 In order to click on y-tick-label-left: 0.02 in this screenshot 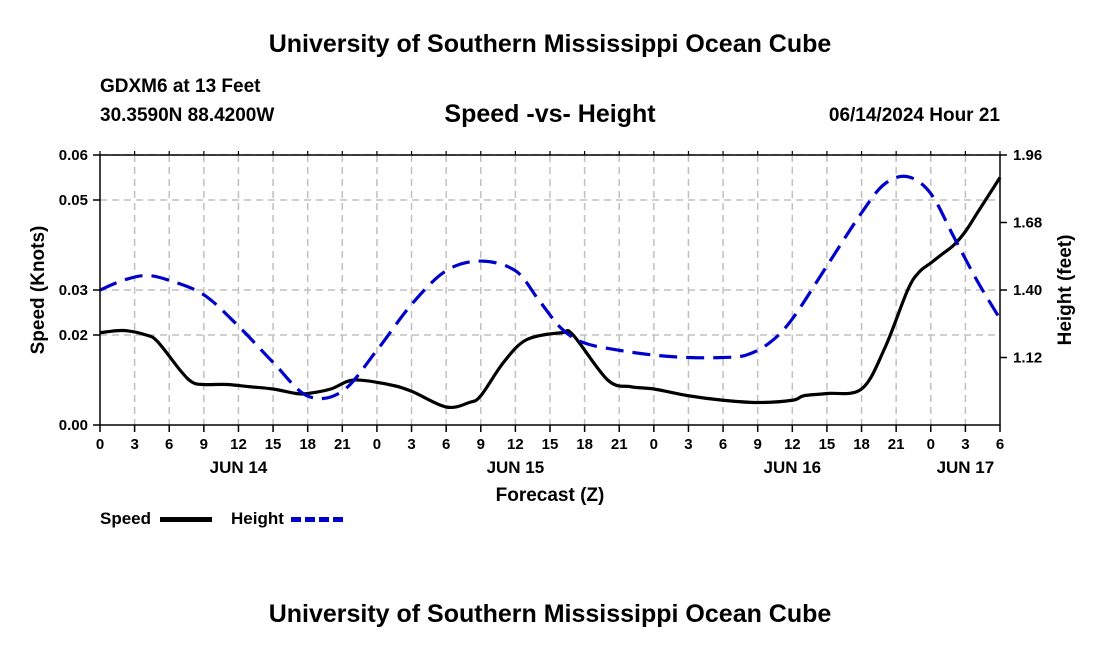, I will do `click(73, 335)`.